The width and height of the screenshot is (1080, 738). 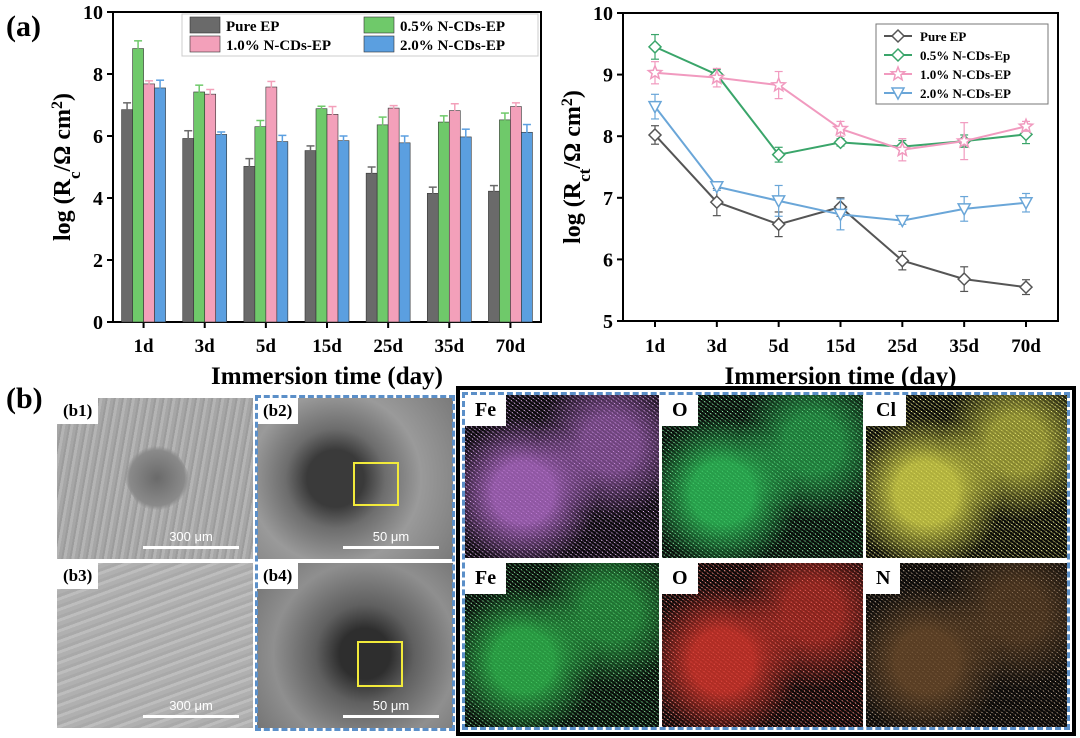 I want to click on legend-label: 0.5% N-CDs-EP, so click(x=452, y=27).